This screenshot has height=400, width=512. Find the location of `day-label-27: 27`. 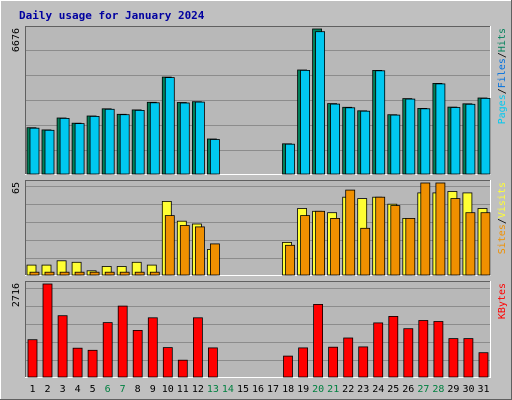

day-label-27: 27 is located at coordinates (423, 389).